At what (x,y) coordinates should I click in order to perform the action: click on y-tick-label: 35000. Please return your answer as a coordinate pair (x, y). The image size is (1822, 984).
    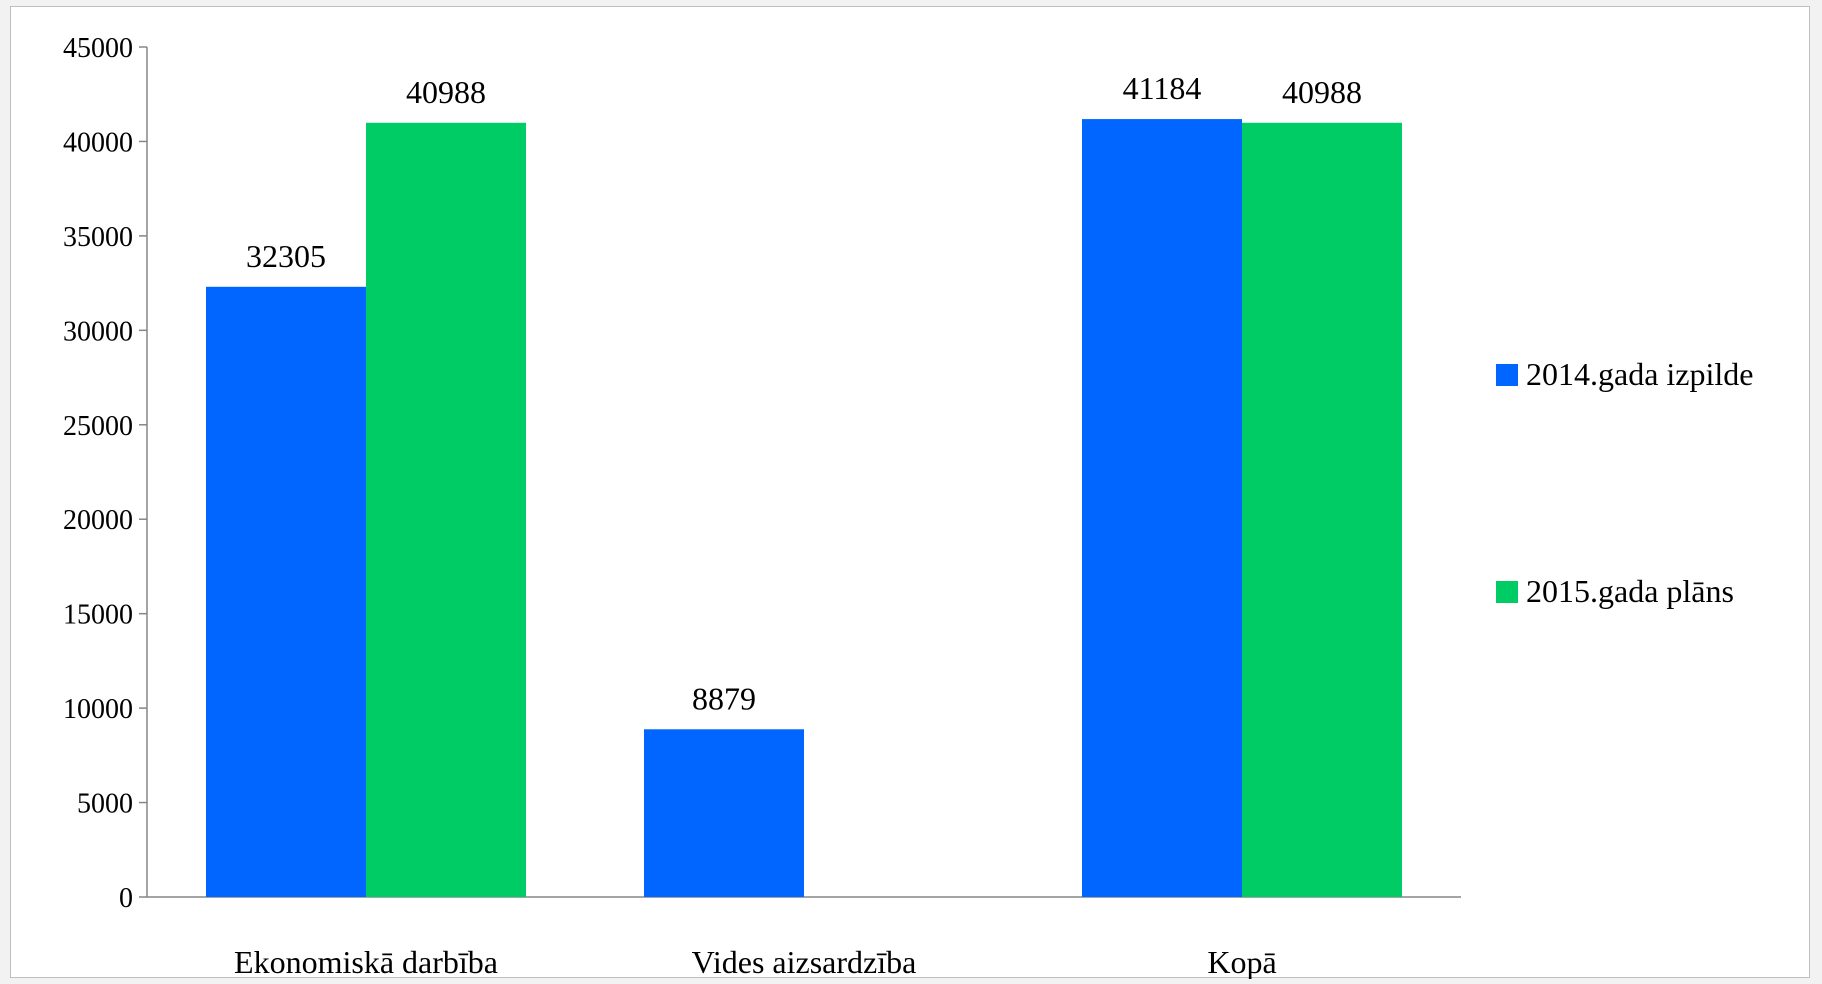
    Looking at the image, I should click on (98, 237).